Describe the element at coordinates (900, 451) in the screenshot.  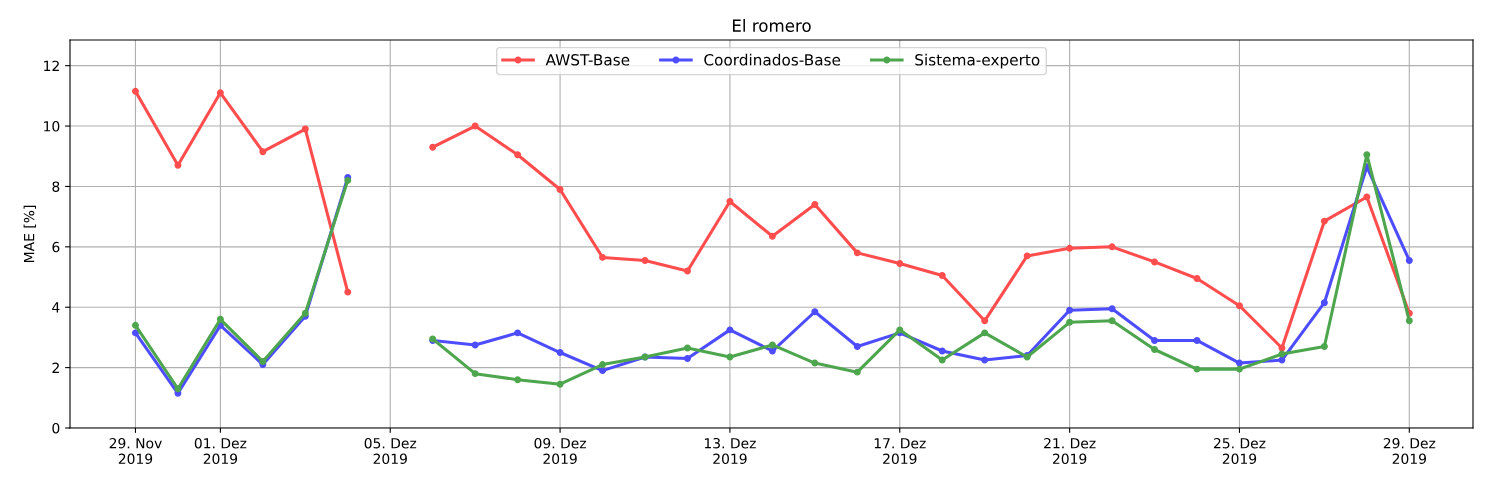
I see `x-tick-label: 17. Dez 2019` at that location.